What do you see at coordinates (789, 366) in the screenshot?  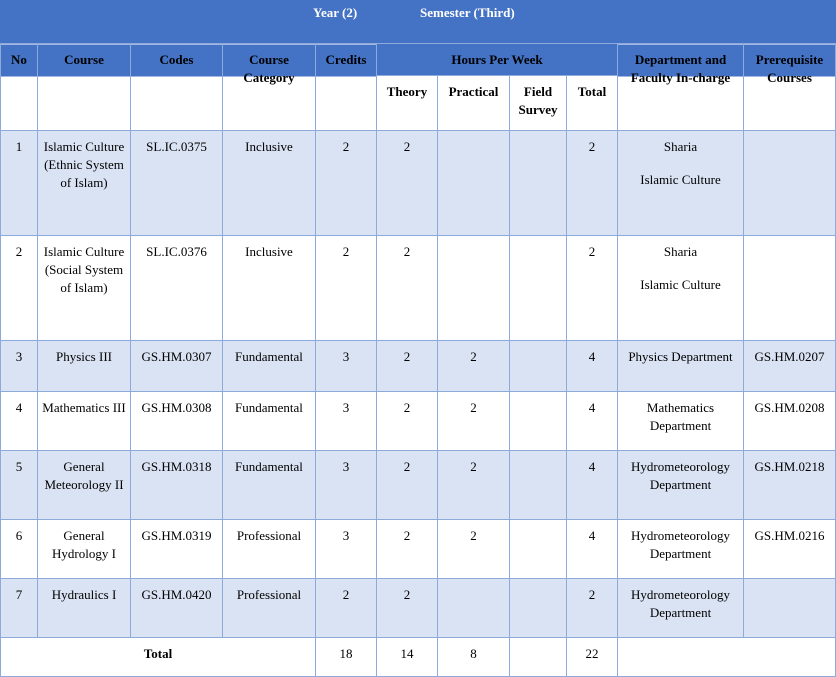 I see `cell: GS.HM.0207` at bounding box center [789, 366].